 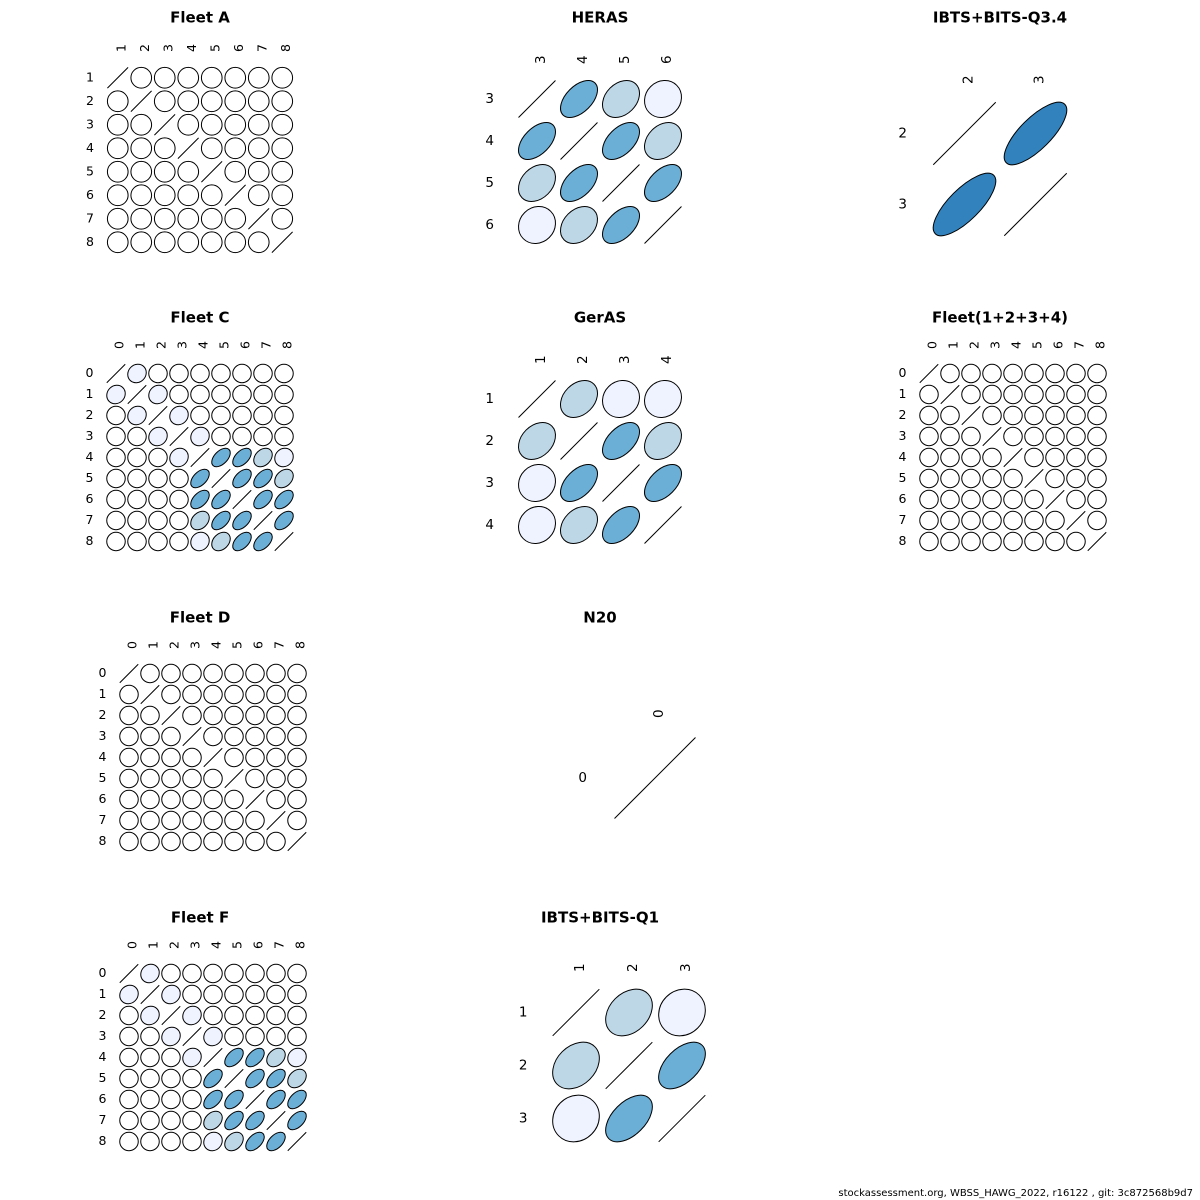 What do you see at coordinates (103, 972) in the screenshot?
I see `row-label: 0` at bounding box center [103, 972].